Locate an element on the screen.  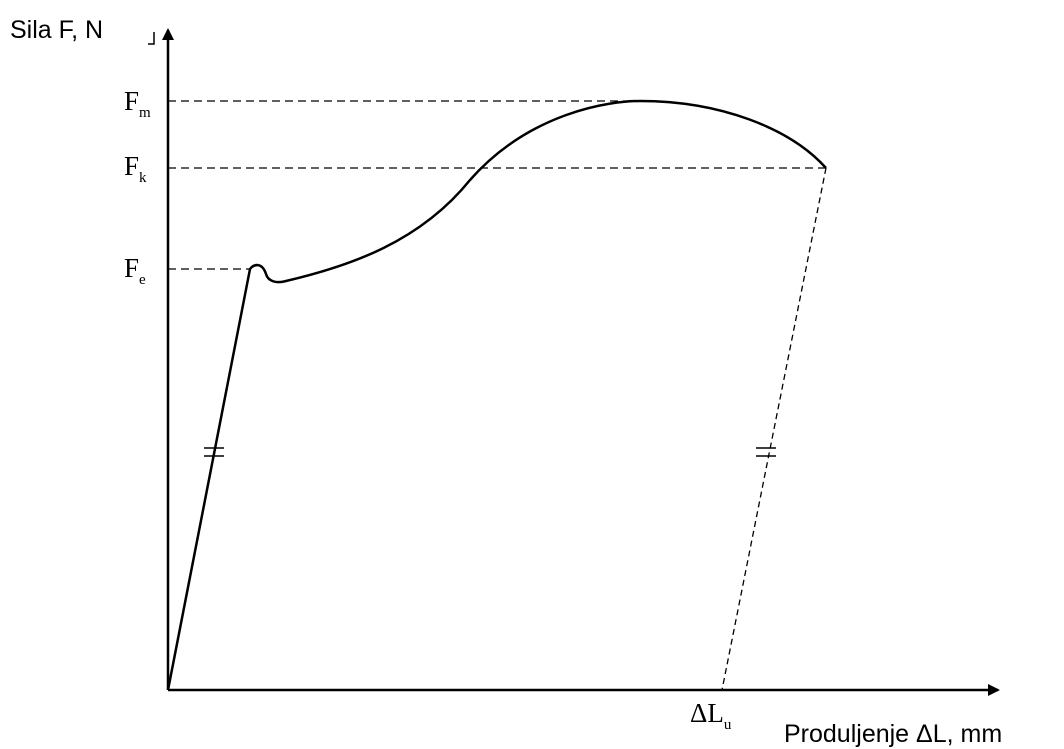
parallel-mark-left is located at coordinates (214, 452).